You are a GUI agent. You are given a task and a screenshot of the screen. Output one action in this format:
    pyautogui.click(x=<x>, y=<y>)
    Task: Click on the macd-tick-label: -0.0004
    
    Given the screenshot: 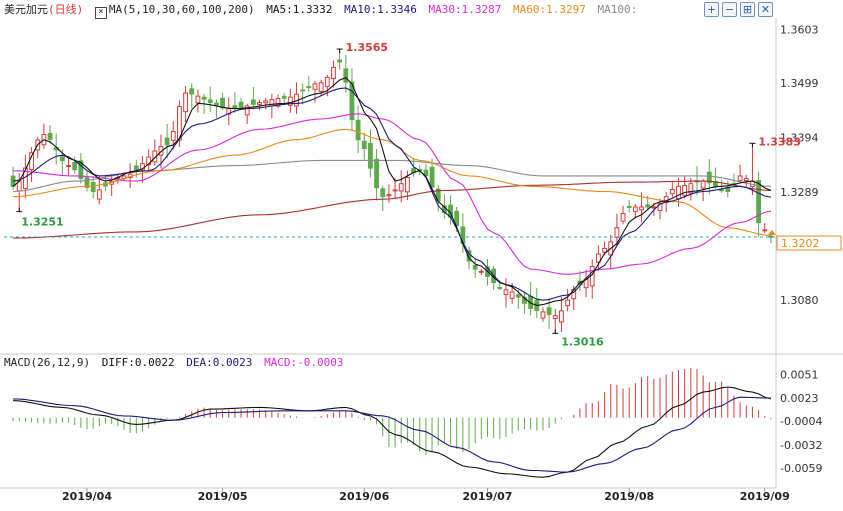 What is the action you would take?
    pyautogui.click(x=801, y=421)
    